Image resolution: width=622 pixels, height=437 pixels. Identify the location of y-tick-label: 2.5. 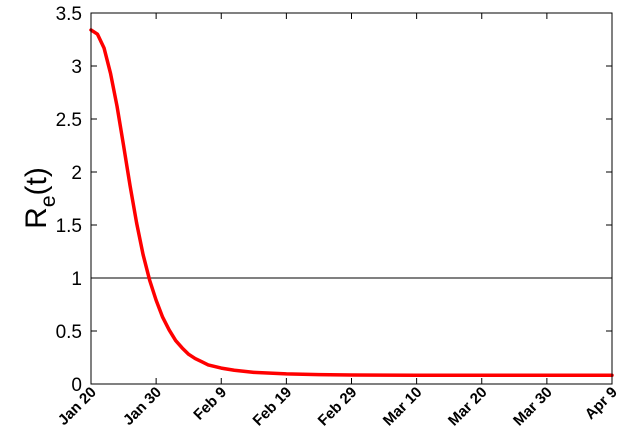
(69, 120).